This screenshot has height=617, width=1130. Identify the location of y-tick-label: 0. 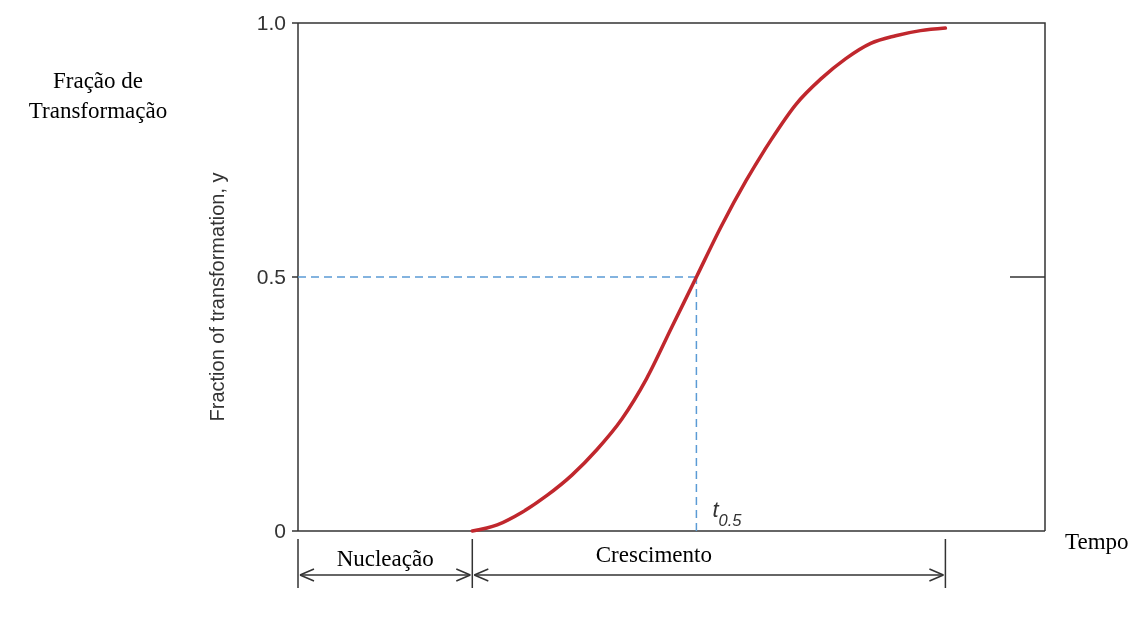
(280, 531).